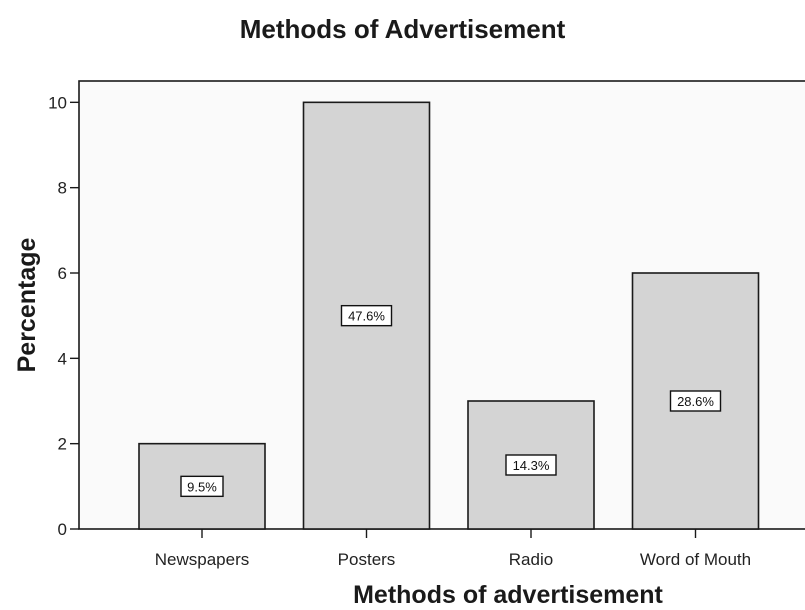 The height and width of the screenshot is (610, 805). What do you see at coordinates (453, 549) in the screenshot?
I see `x-axis-ticks: Newspapers Posters Radio Word of Mouth` at bounding box center [453, 549].